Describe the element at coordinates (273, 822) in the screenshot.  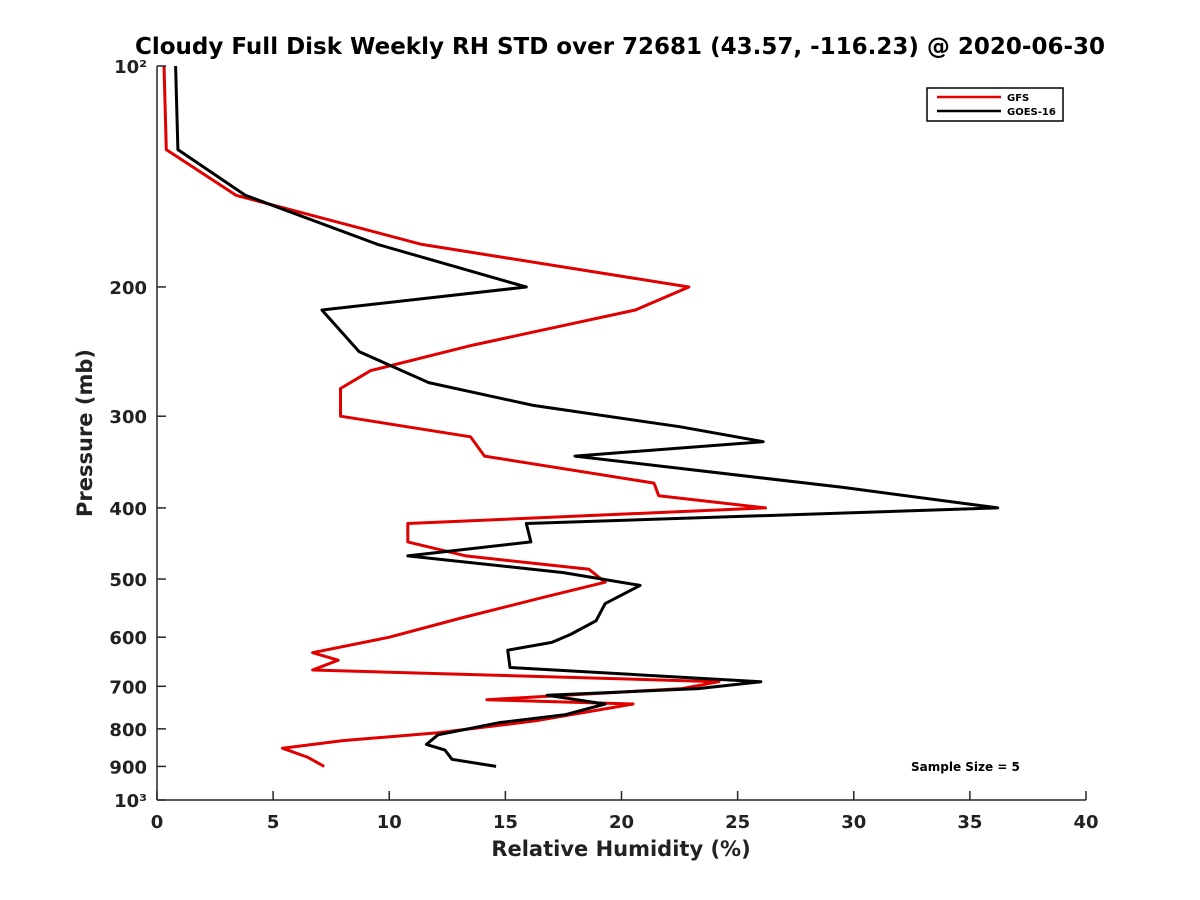
I see `x-tick-label: 5` at that location.